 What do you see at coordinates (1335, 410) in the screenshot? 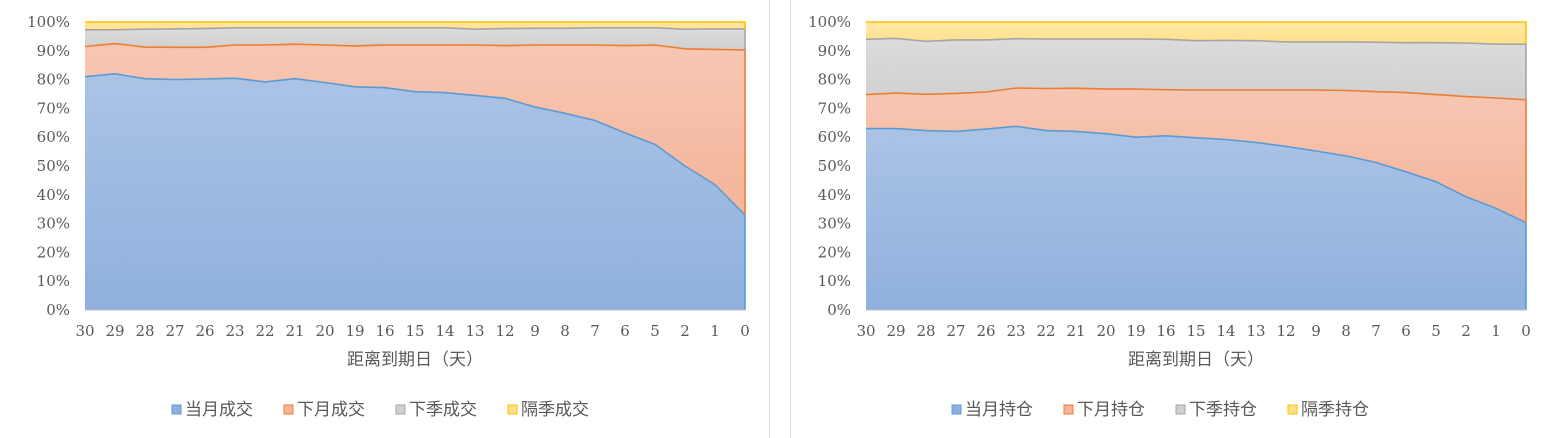
I see `legend-label-3: 隔季持仓` at bounding box center [1335, 410].